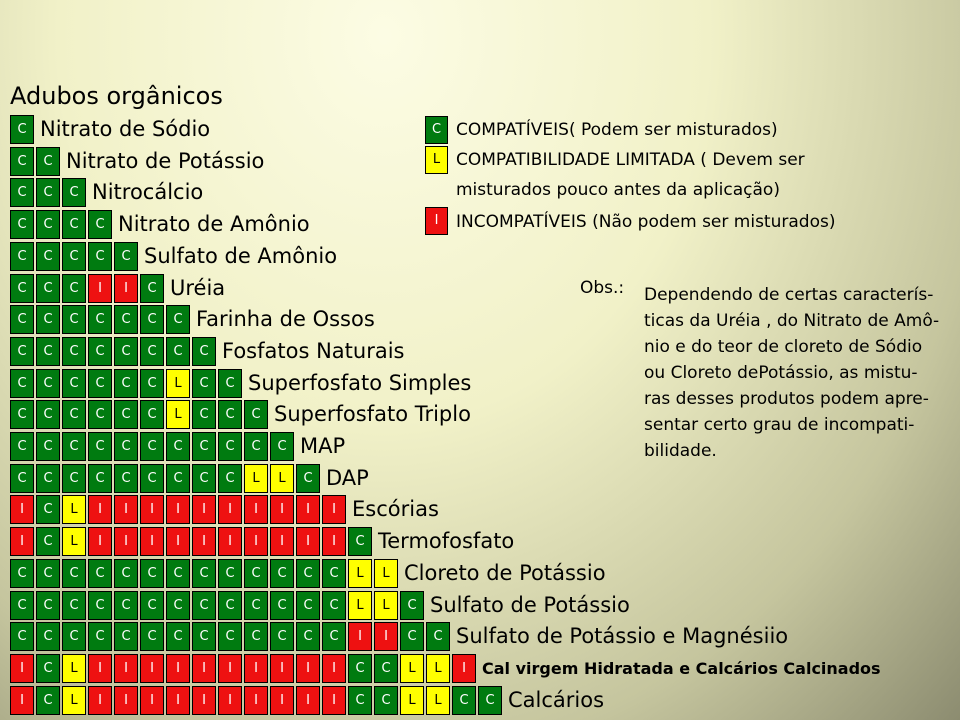 The height and width of the screenshot is (720, 960). Describe the element at coordinates (680, 451) in the screenshot. I see `obs-line: bilidade.` at that location.